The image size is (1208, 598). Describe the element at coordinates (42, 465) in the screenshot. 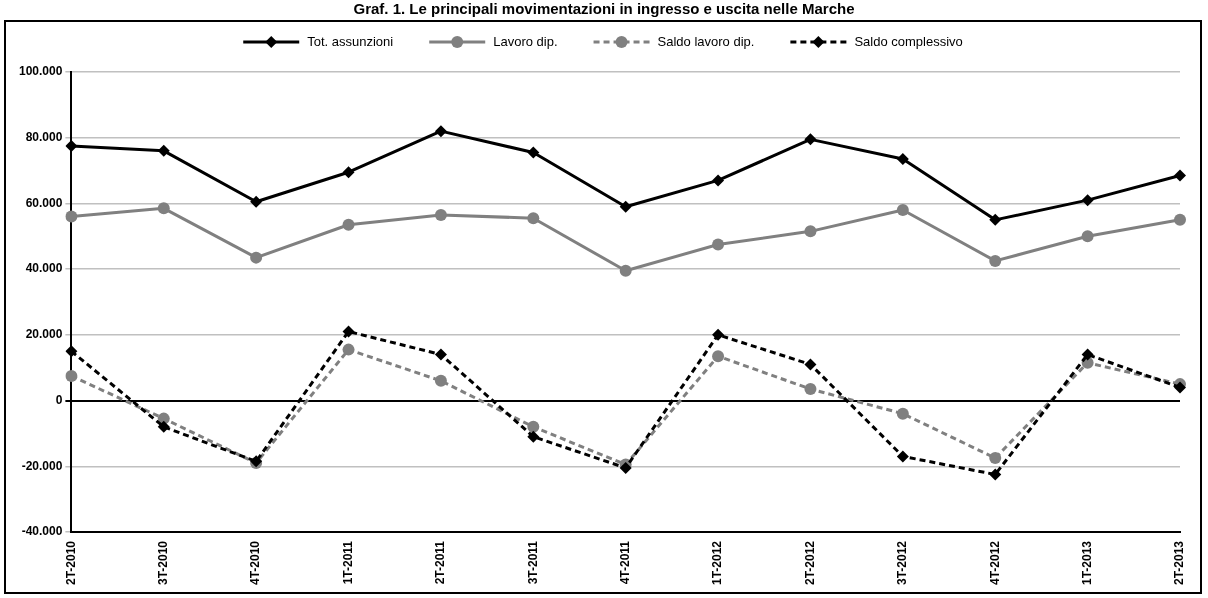

I see `y-tick-label: -20.000` at that location.